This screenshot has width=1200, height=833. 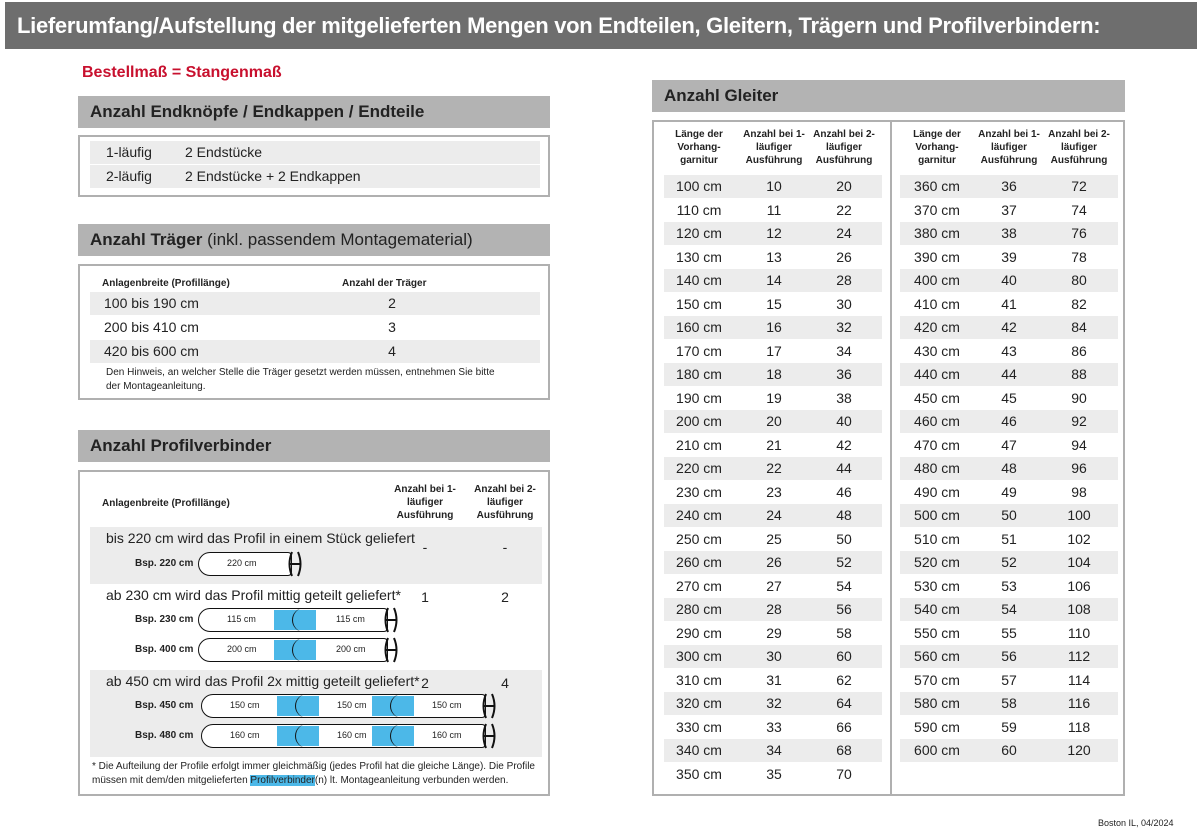 I want to click on profile-joint, so click(x=304, y=619).